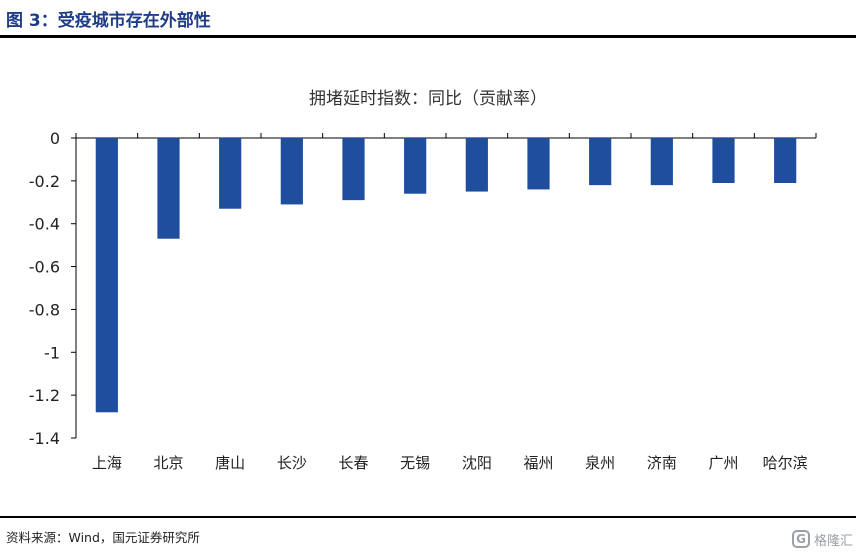 The image size is (868, 556). What do you see at coordinates (44, 181) in the screenshot?
I see `y-tick-label: -0.2` at bounding box center [44, 181].